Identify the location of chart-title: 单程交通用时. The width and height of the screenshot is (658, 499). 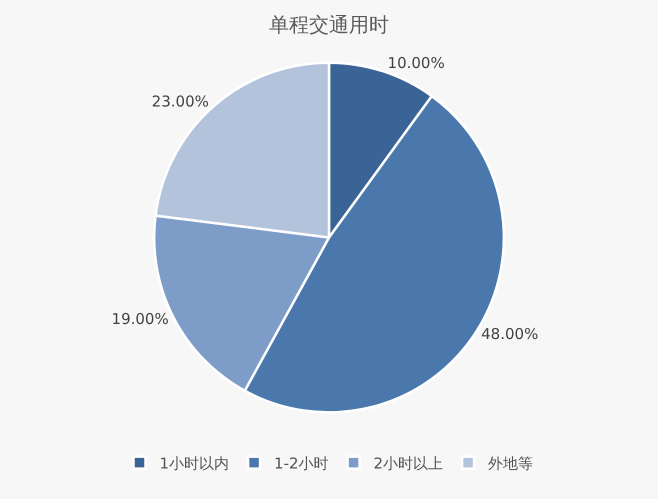
(329, 24).